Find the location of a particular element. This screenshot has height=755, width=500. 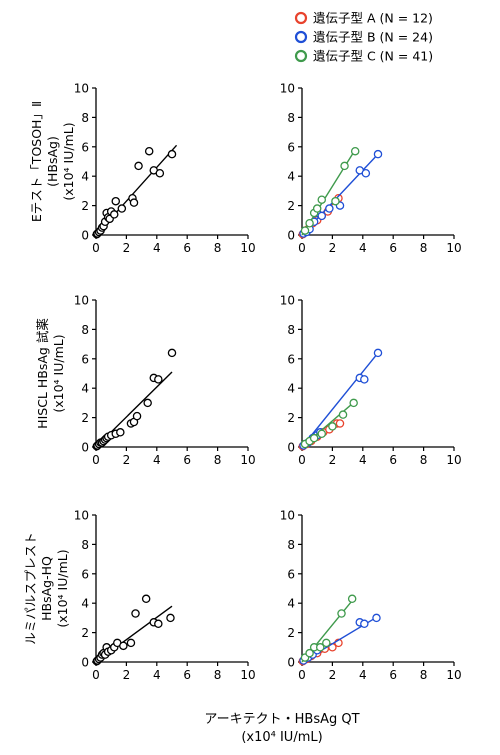

legend-label: 遺伝子型 C (N = 41) is located at coordinates (373, 56).